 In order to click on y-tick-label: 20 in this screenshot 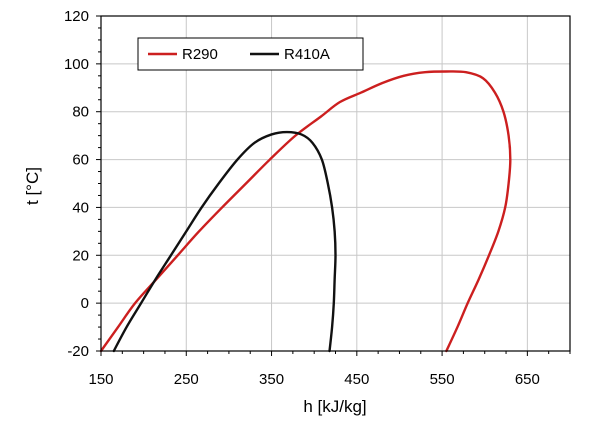, I will do `click(80, 255)`.